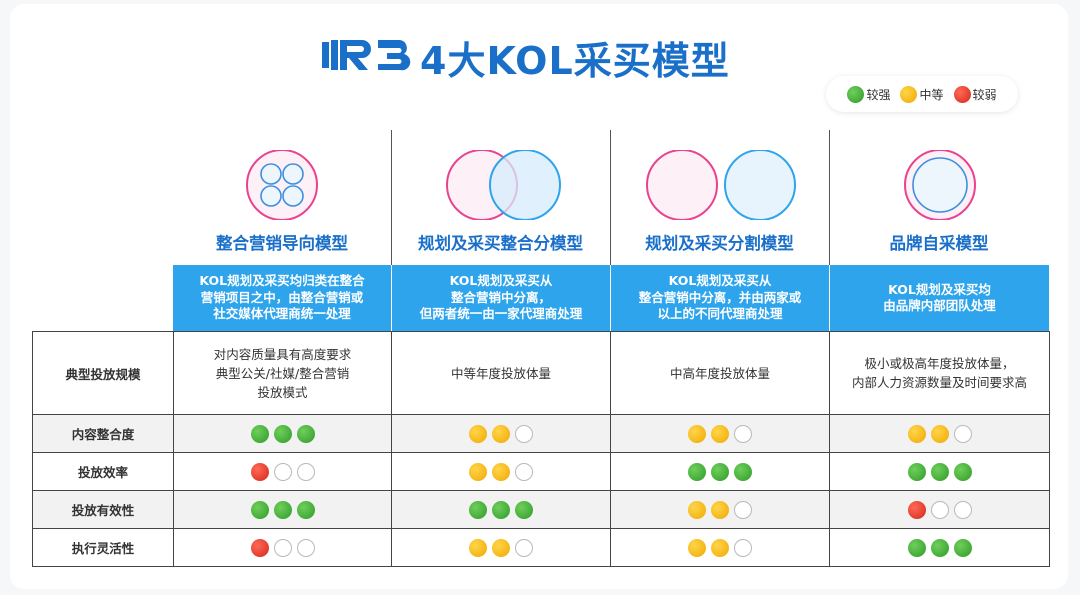  What do you see at coordinates (939, 298) in the screenshot?
I see `model-description: KOL规划及采买均 由品牌内部团队处理` at bounding box center [939, 298].